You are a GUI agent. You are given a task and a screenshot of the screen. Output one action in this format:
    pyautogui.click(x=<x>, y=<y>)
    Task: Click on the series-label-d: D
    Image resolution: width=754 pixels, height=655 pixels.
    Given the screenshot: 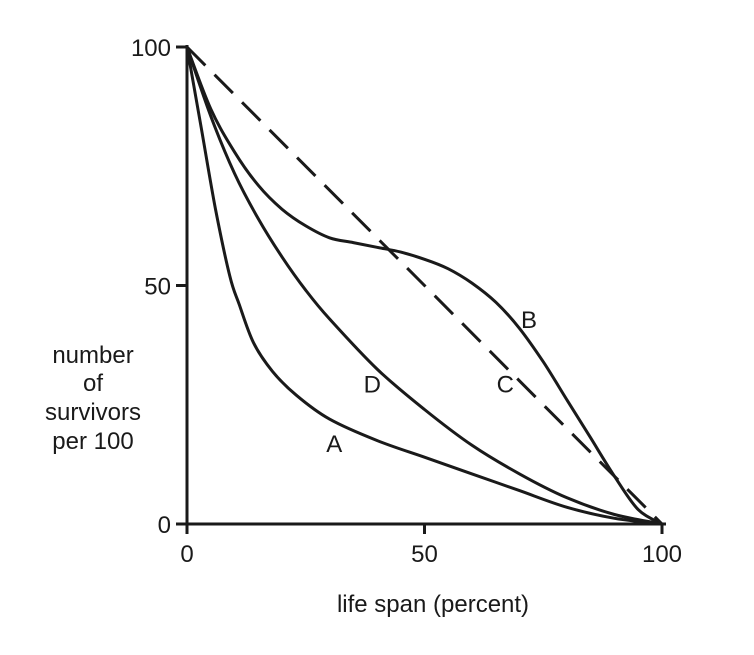 What is the action you would take?
    pyautogui.click(x=372, y=384)
    